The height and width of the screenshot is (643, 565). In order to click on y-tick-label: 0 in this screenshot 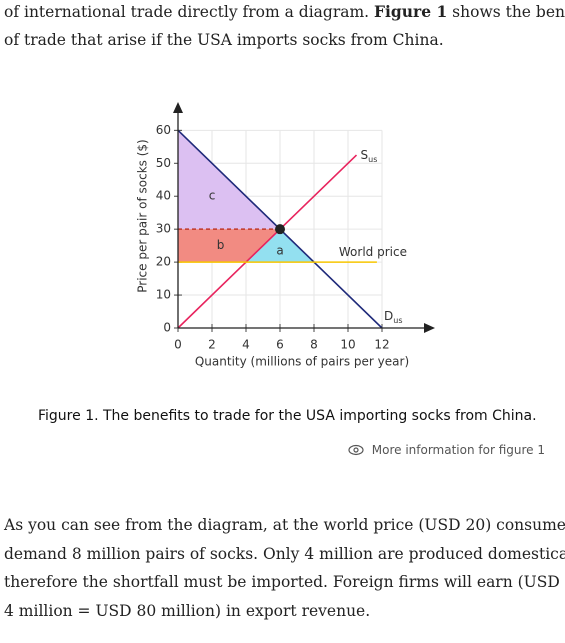, I will do `click(167, 328)`.